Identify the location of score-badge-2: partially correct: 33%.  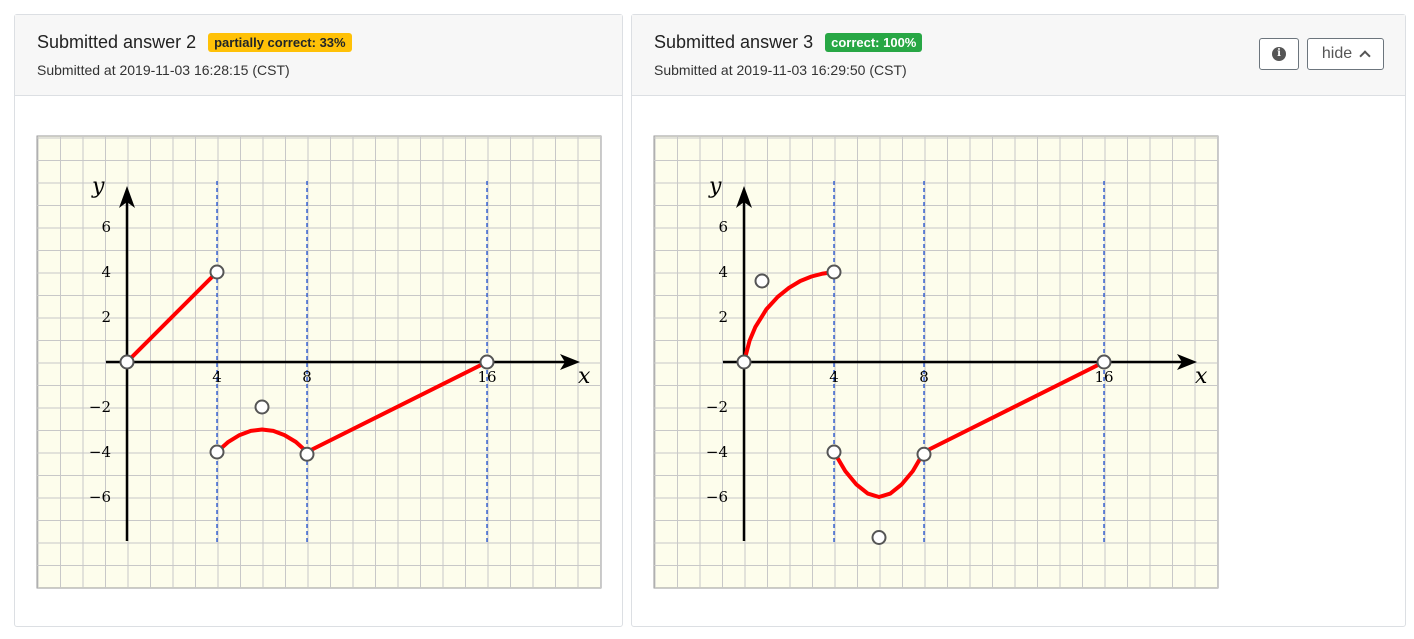
(280, 42).